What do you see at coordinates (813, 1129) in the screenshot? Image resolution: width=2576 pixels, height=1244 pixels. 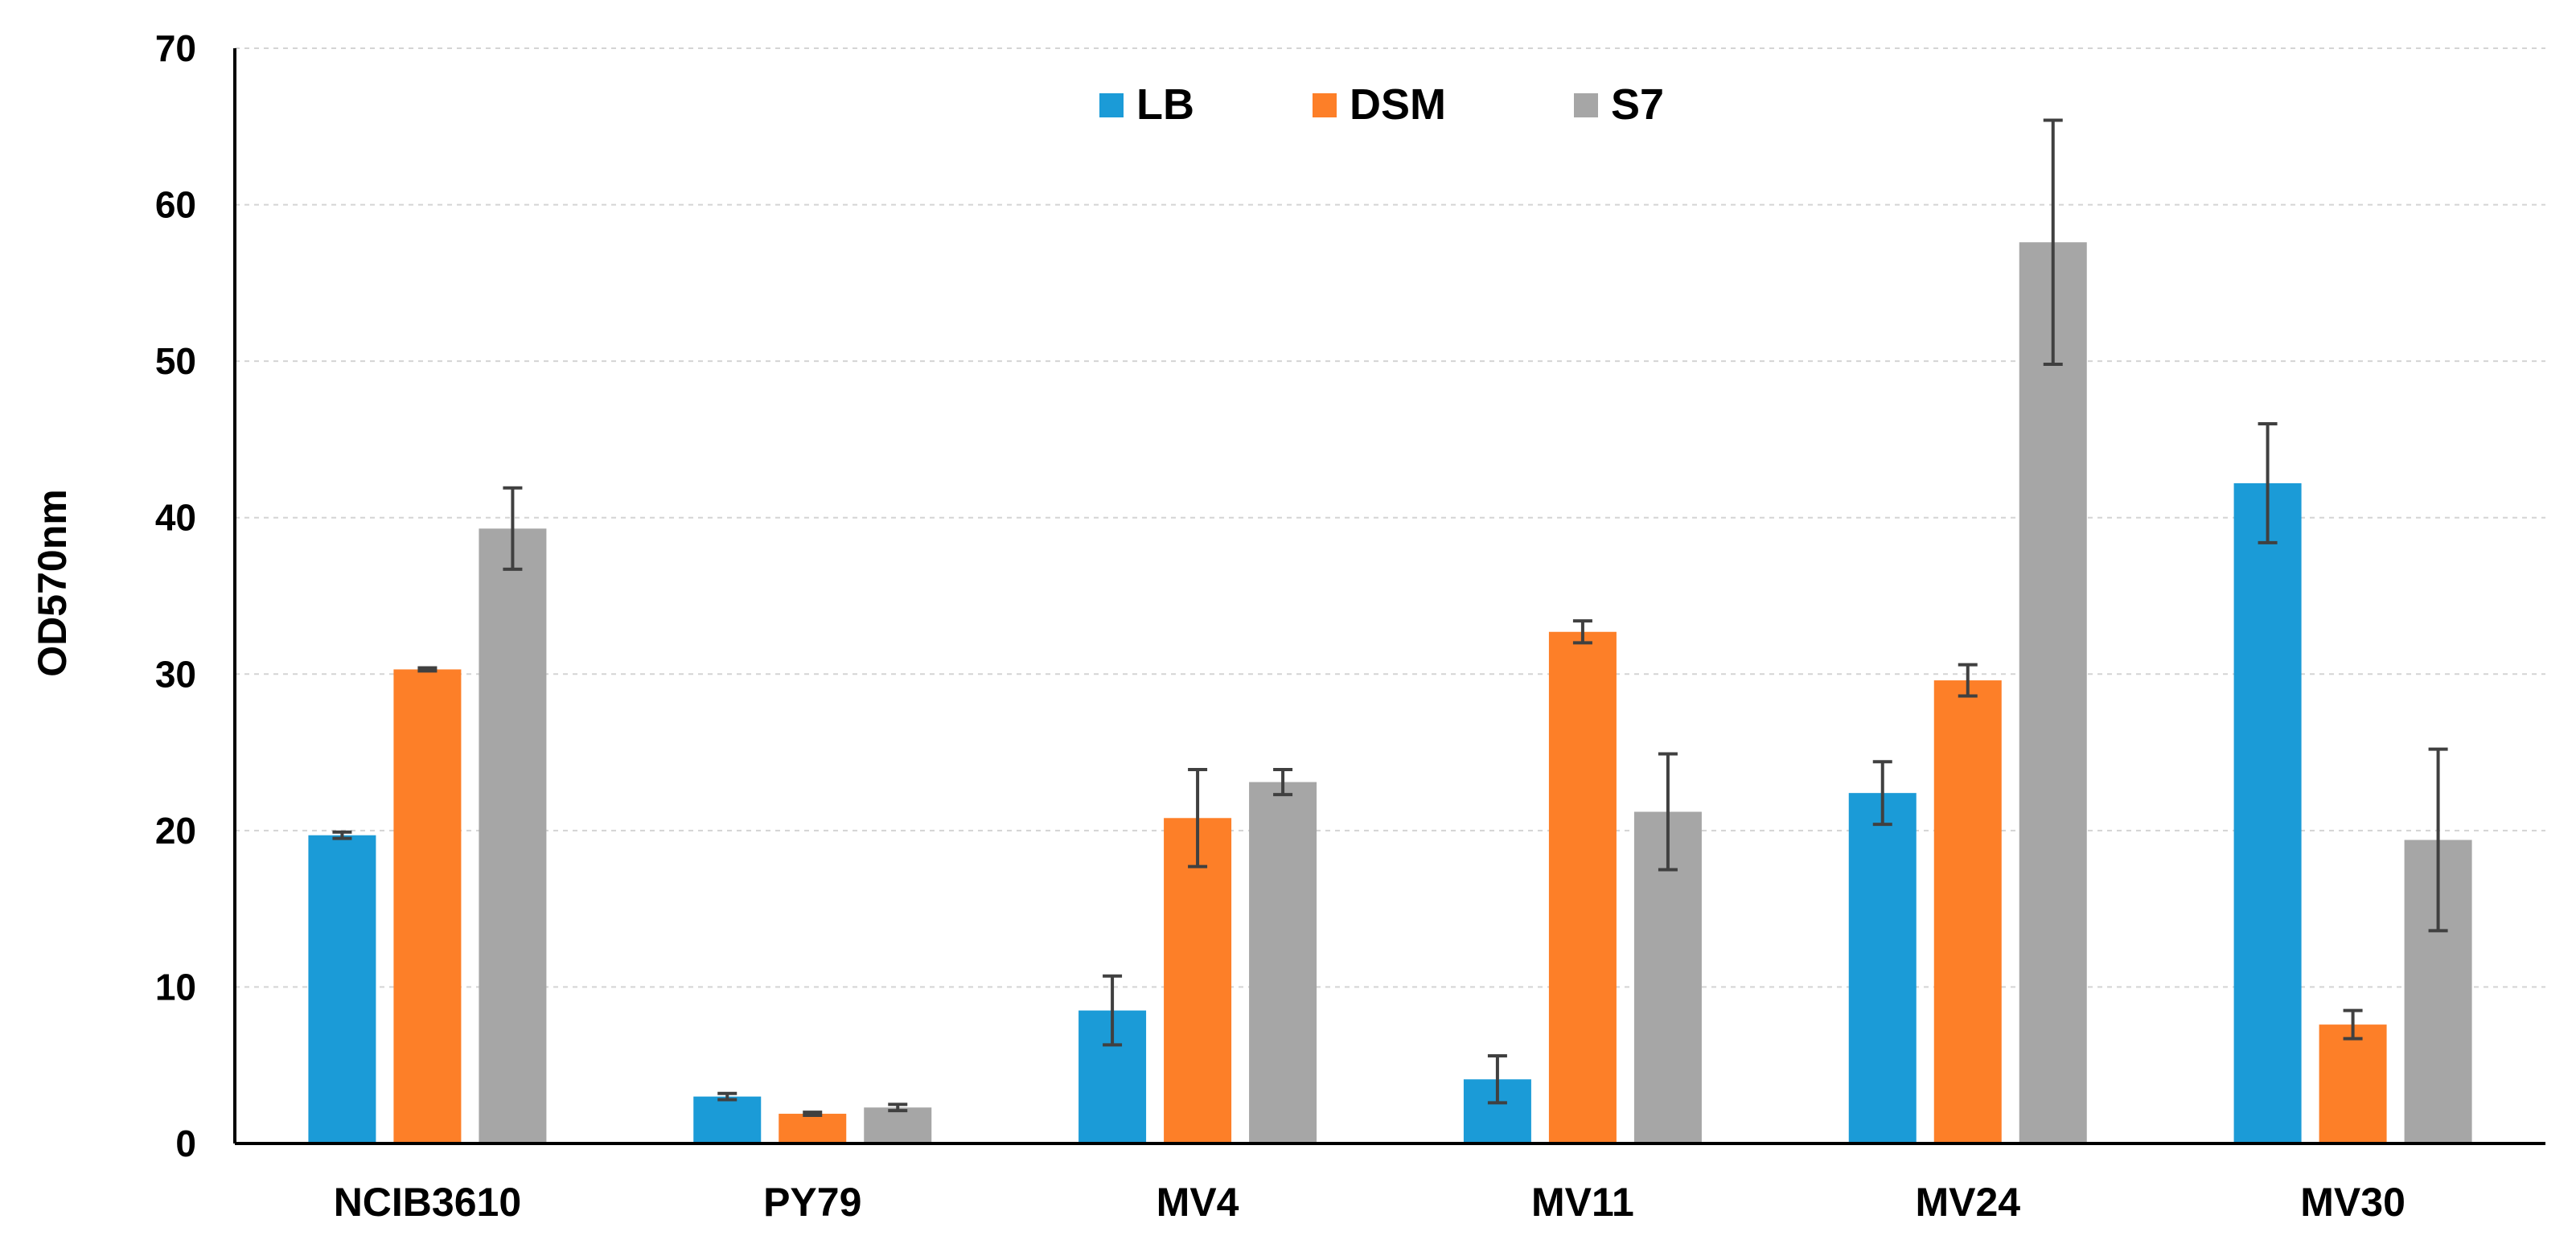 I see `bar-dsm-py79` at bounding box center [813, 1129].